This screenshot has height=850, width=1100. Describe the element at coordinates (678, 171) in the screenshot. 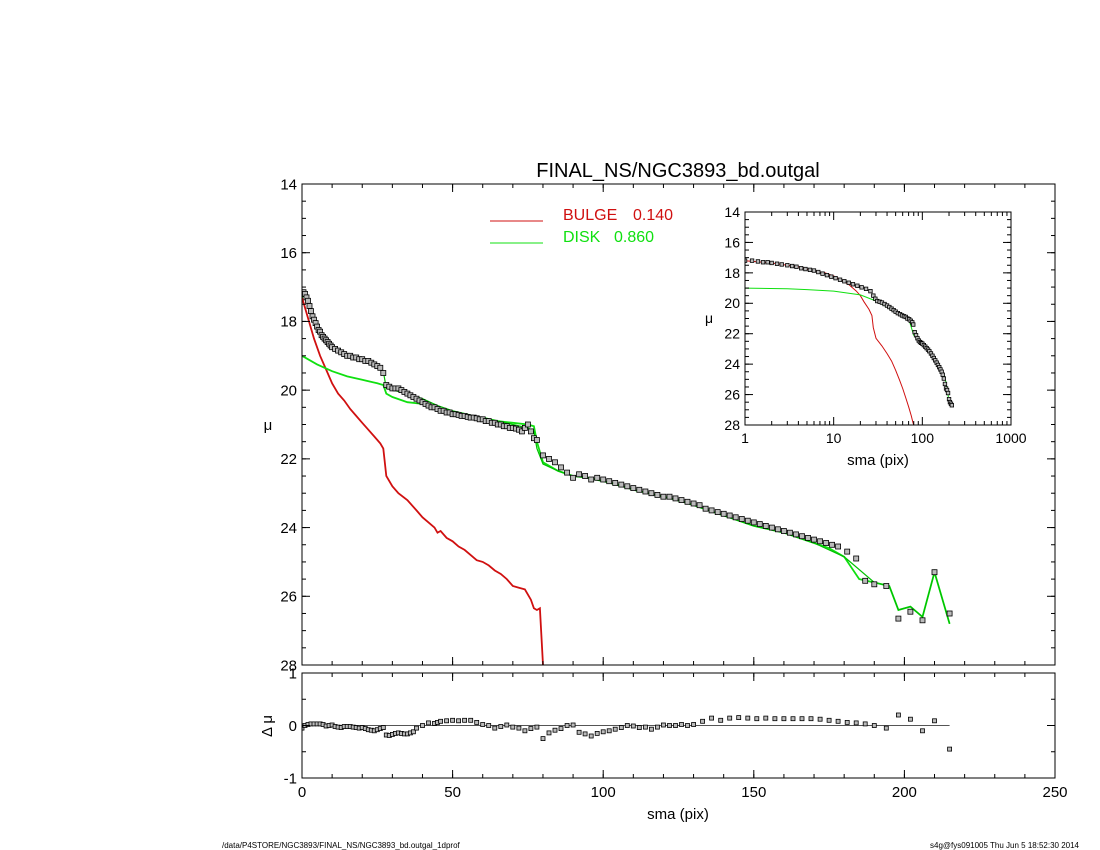

I see `chart-title: FINAL_NS/NGC3893_bd.outgal` at that location.